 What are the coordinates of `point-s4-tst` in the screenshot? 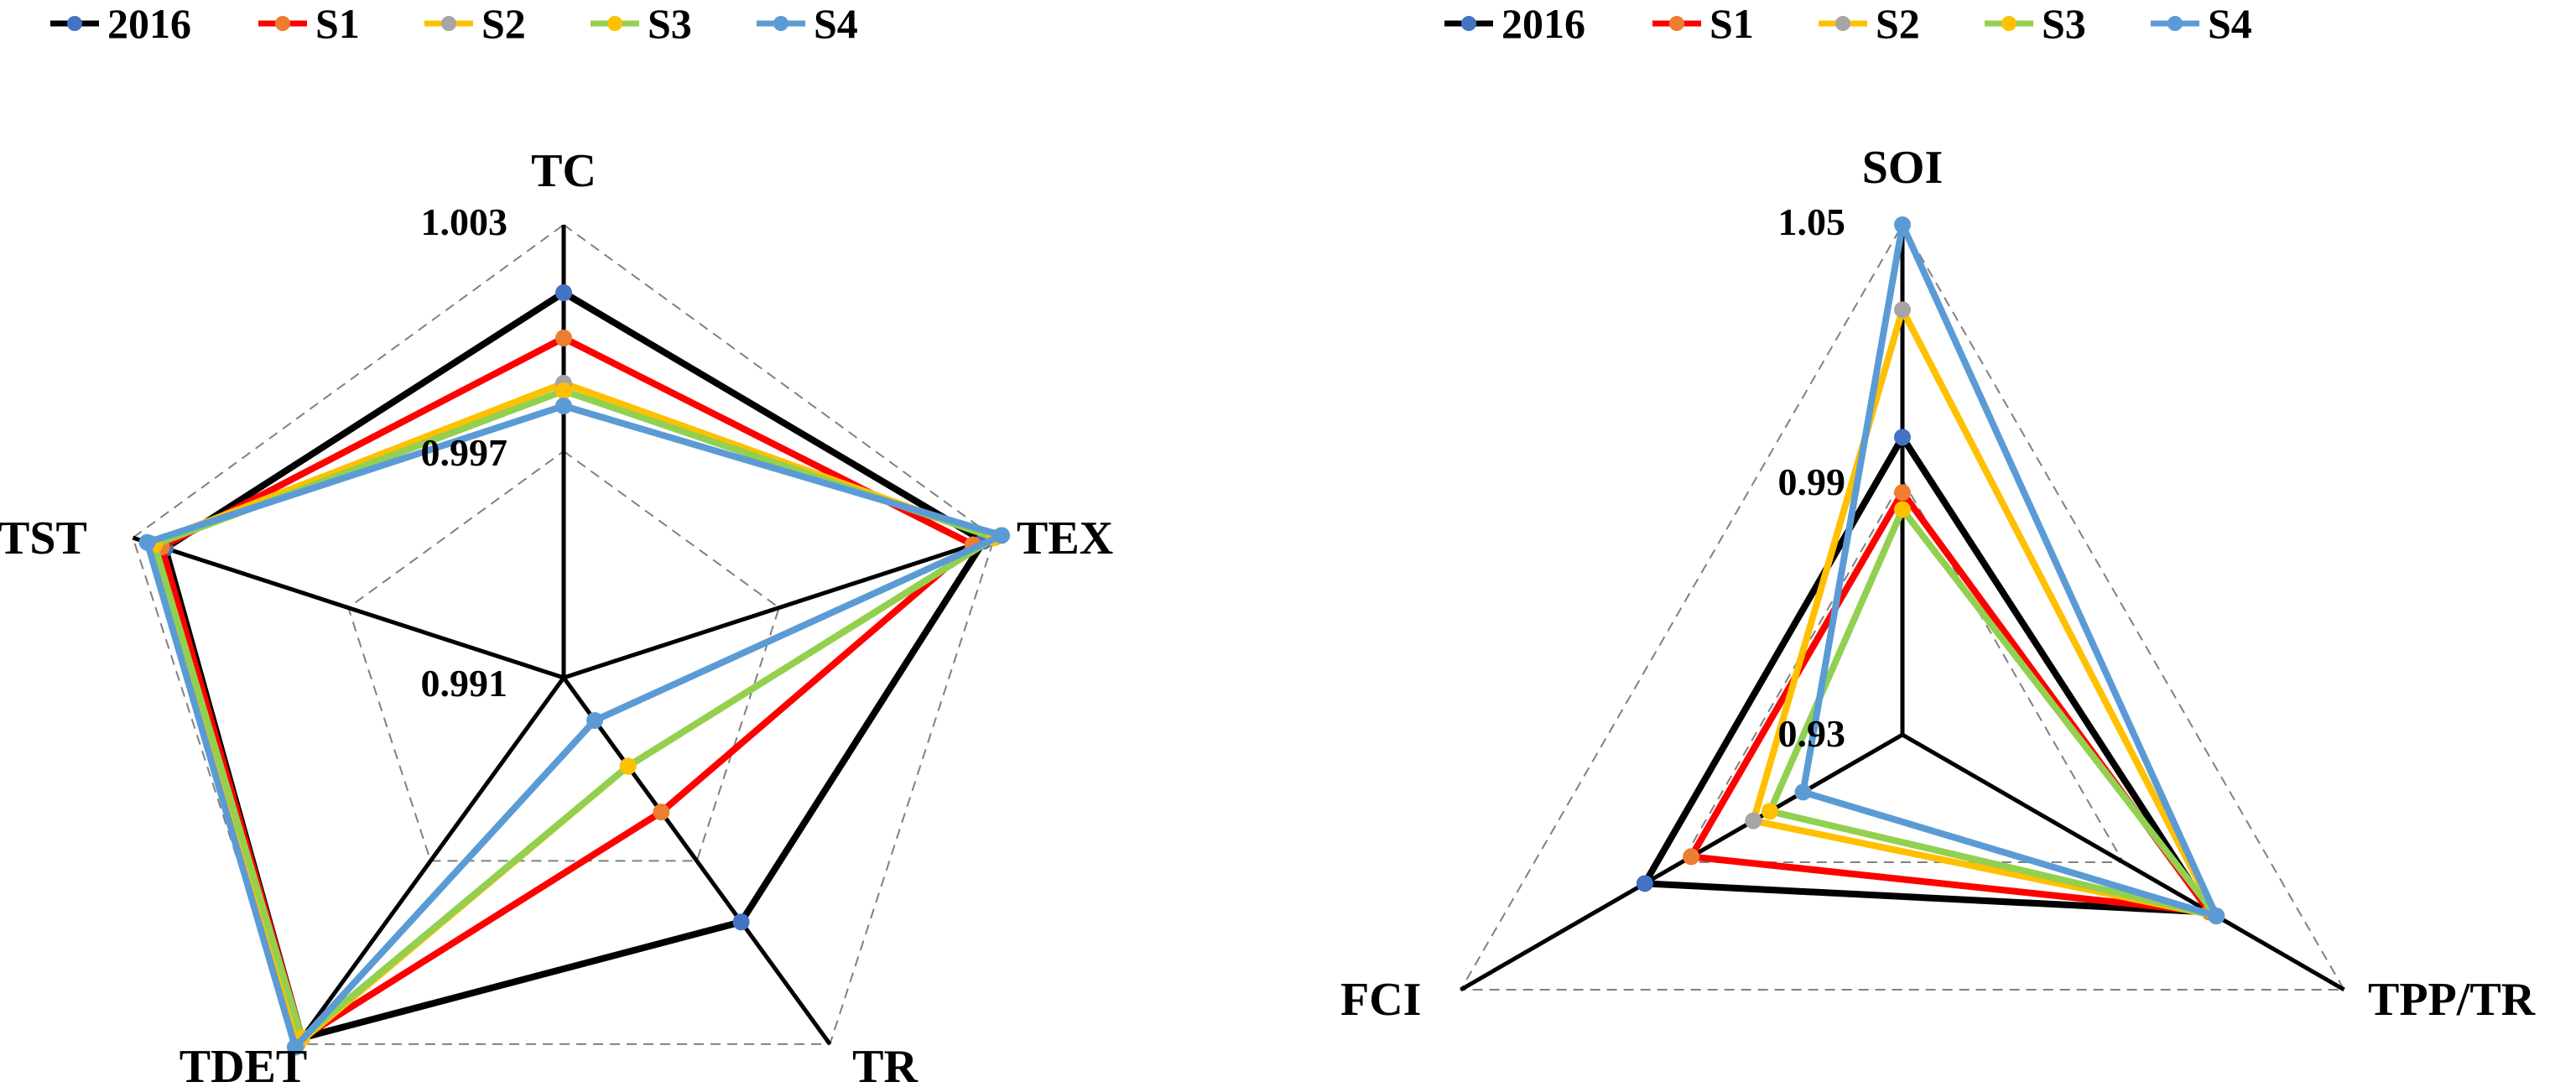 It's located at (147, 542).